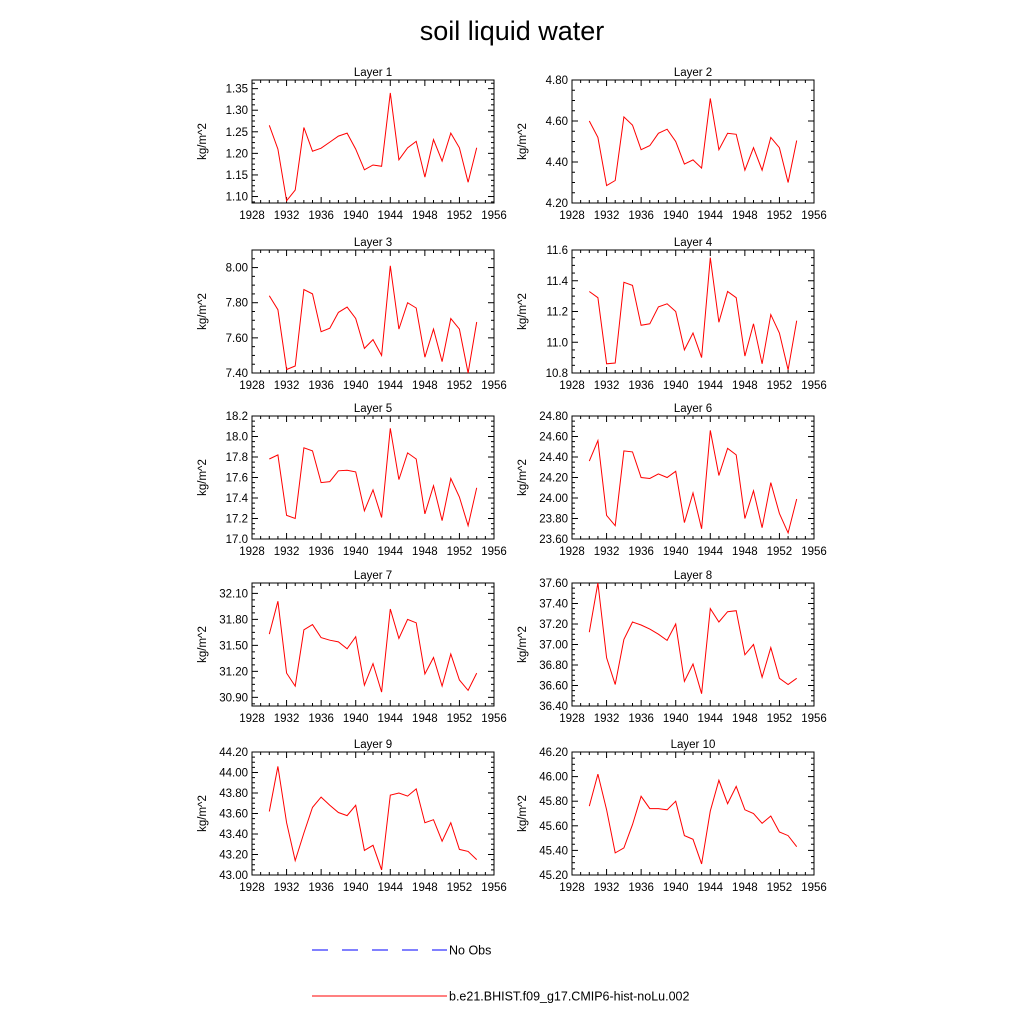  I want to click on layer-1-xtick-label: 1956, so click(494, 216).